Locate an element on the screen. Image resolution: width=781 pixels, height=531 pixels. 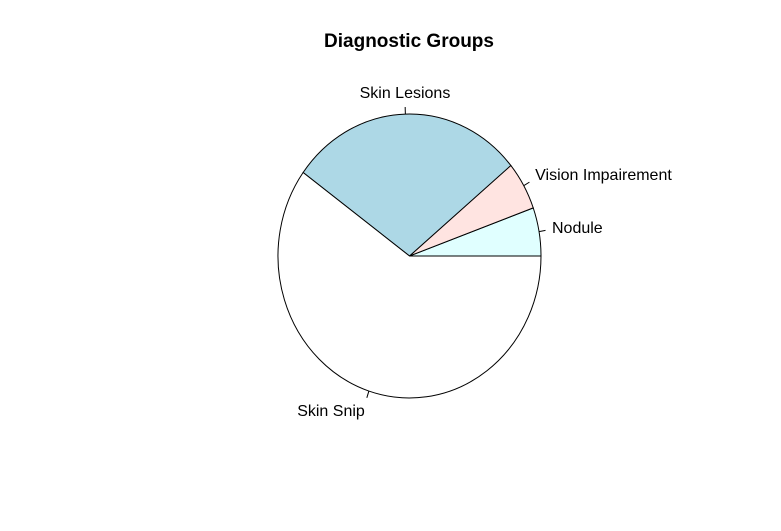
slice-label: Vision Impairement is located at coordinates (603, 175).